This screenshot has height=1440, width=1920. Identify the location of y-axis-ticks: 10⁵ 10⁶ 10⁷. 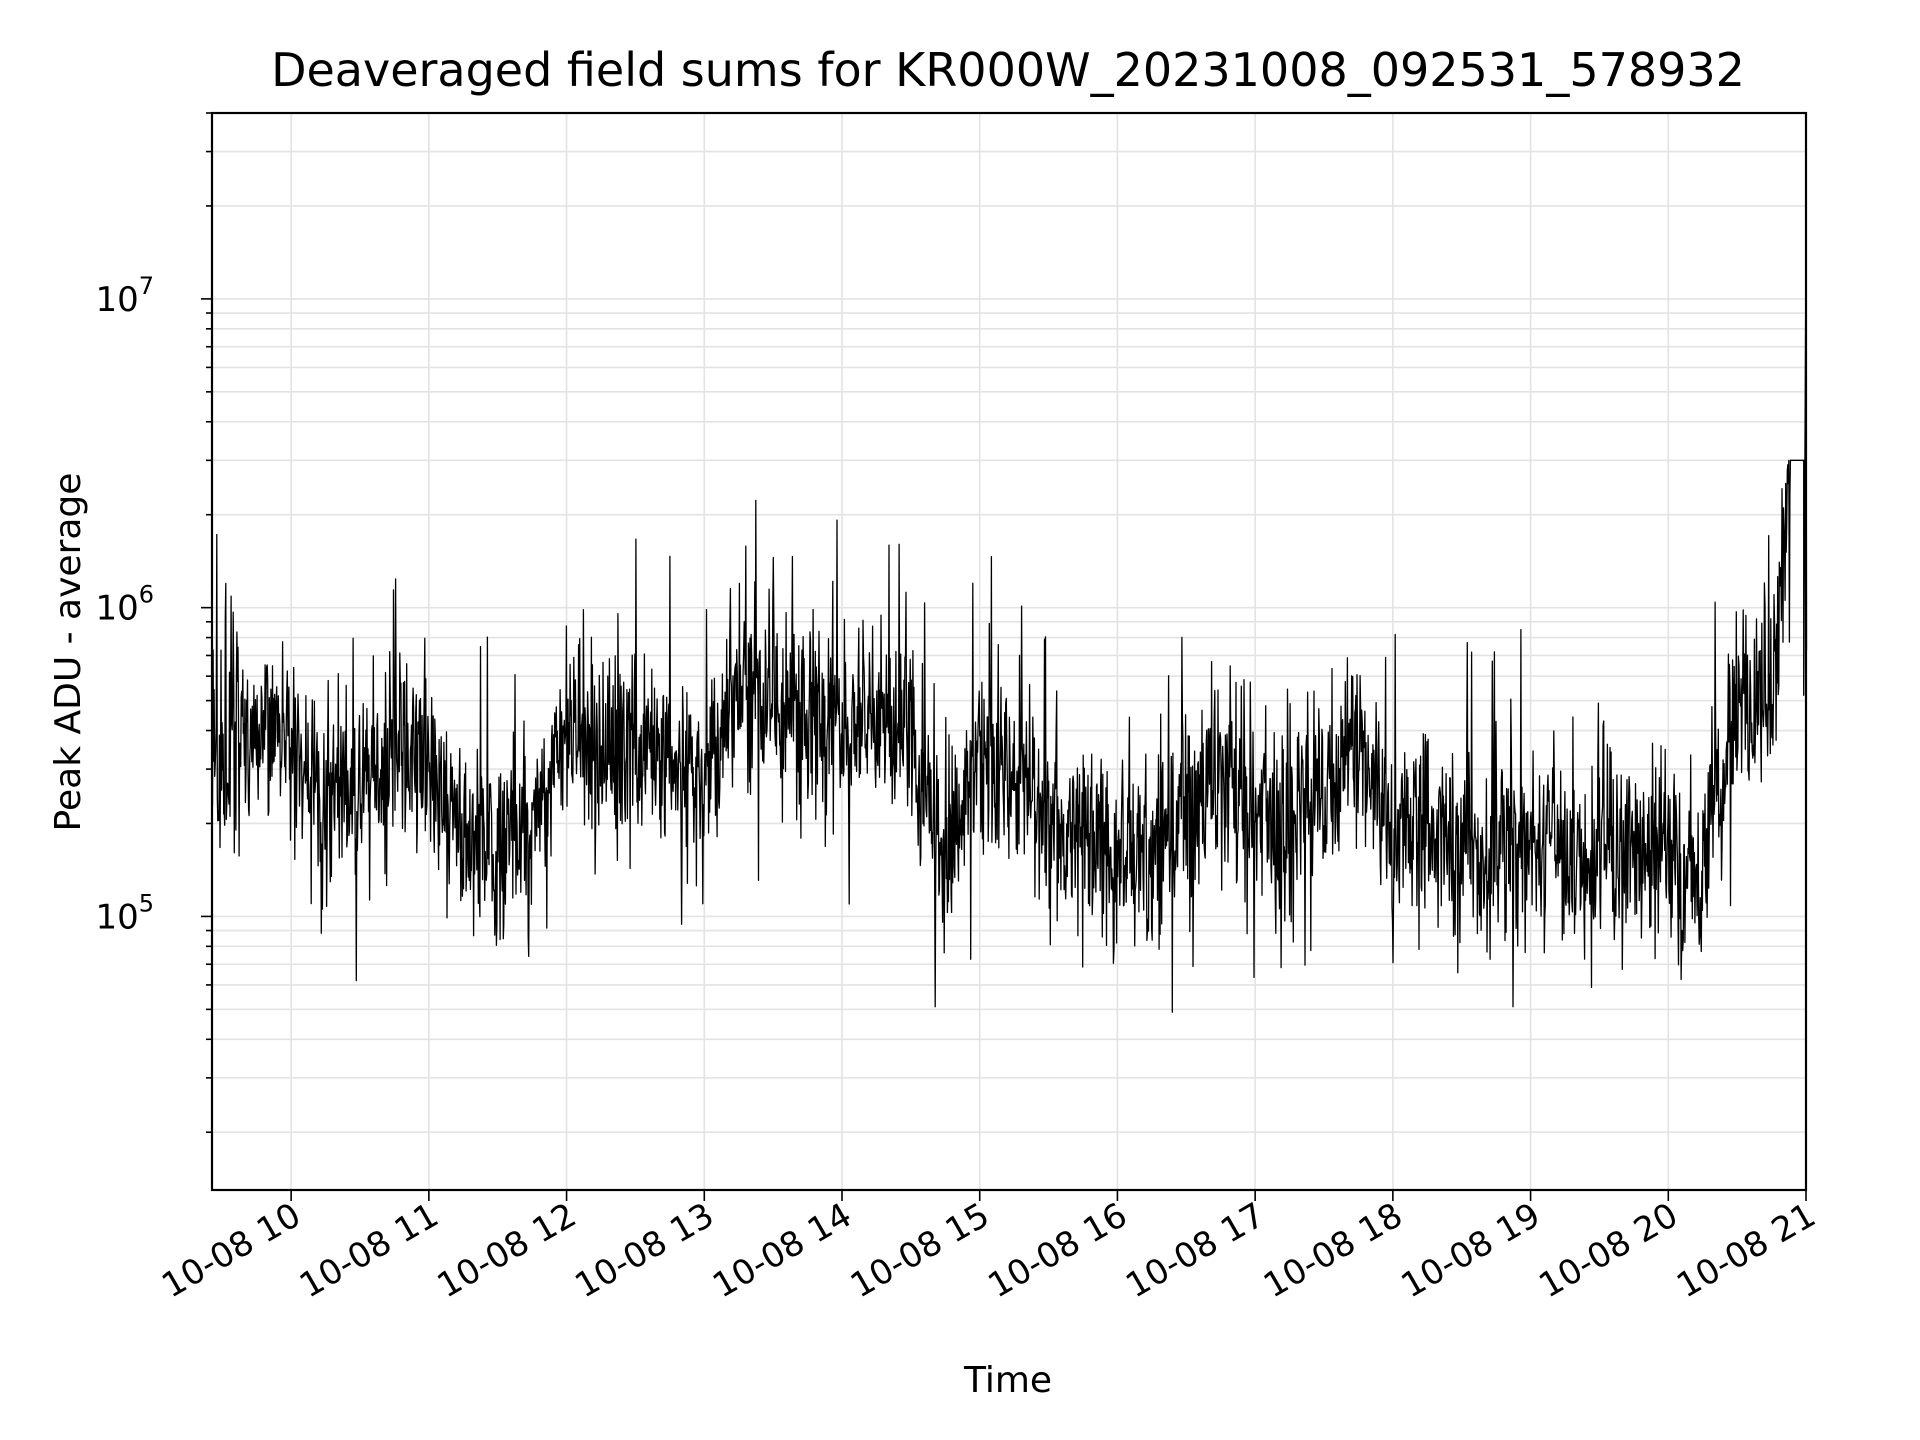
(153, 623).